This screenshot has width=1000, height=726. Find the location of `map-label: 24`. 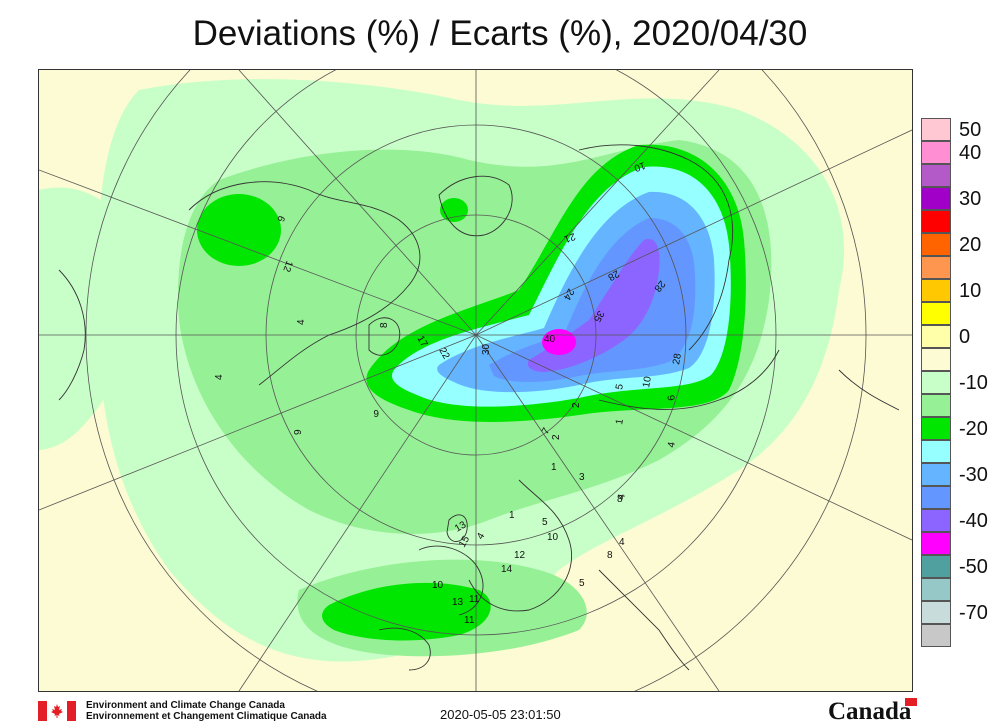

map-label: 24 is located at coordinates (568, 295).